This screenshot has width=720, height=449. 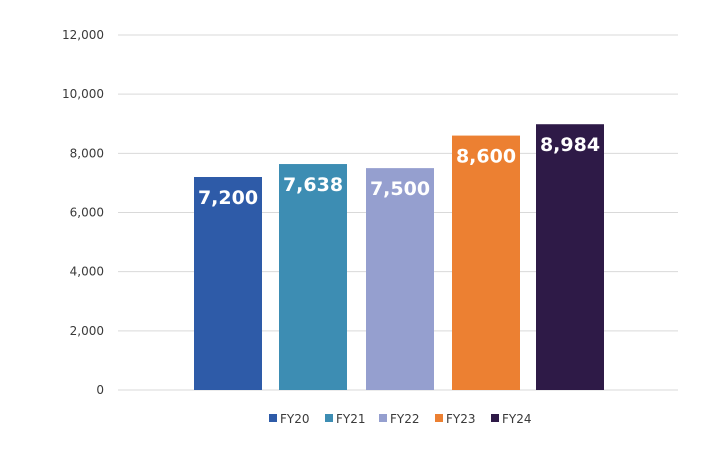 I want to click on y-tick-label: 2,000, so click(x=87, y=331).